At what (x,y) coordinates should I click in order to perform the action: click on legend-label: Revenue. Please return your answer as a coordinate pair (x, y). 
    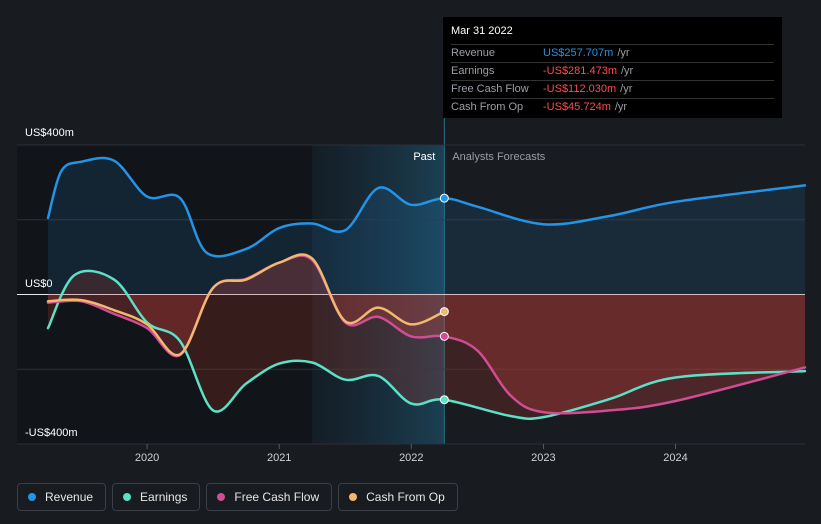
    Looking at the image, I should click on (69, 497).